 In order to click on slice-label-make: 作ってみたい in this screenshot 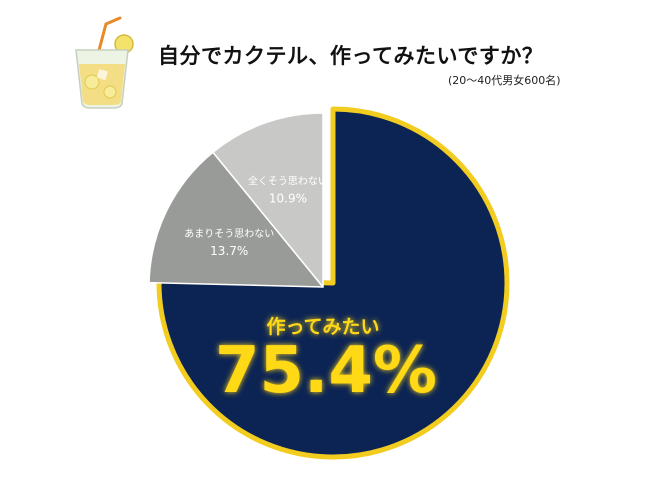, I will do `click(322, 326)`.